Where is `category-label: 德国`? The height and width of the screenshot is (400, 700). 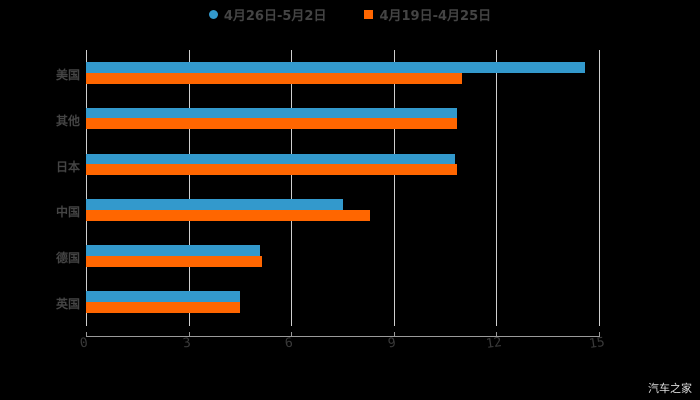 category-label: 德国 is located at coordinates (67, 258).